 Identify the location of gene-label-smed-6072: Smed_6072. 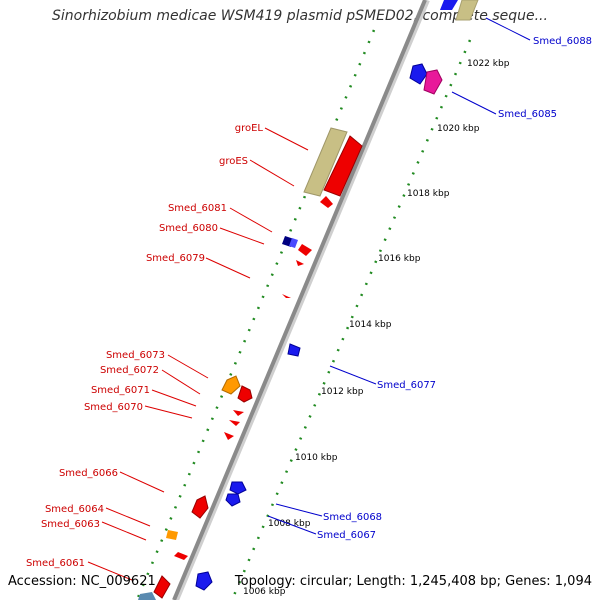
(129, 370).